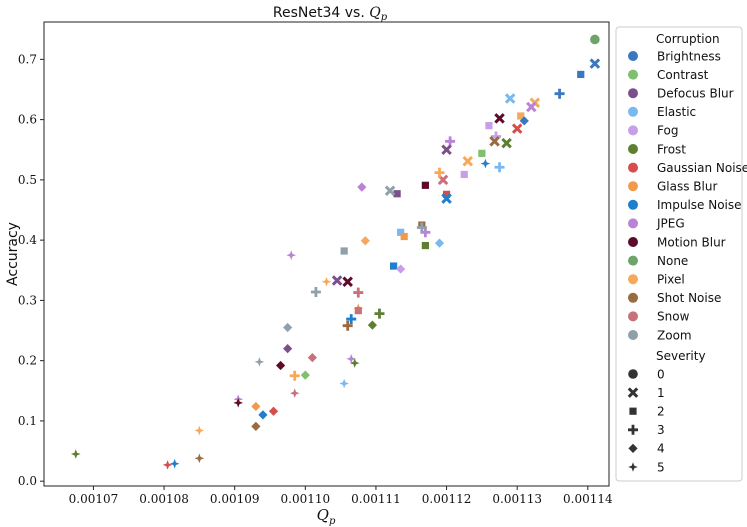 The image size is (747, 527). I want to click on y-tick-label: 0.4, so click(27, 240).